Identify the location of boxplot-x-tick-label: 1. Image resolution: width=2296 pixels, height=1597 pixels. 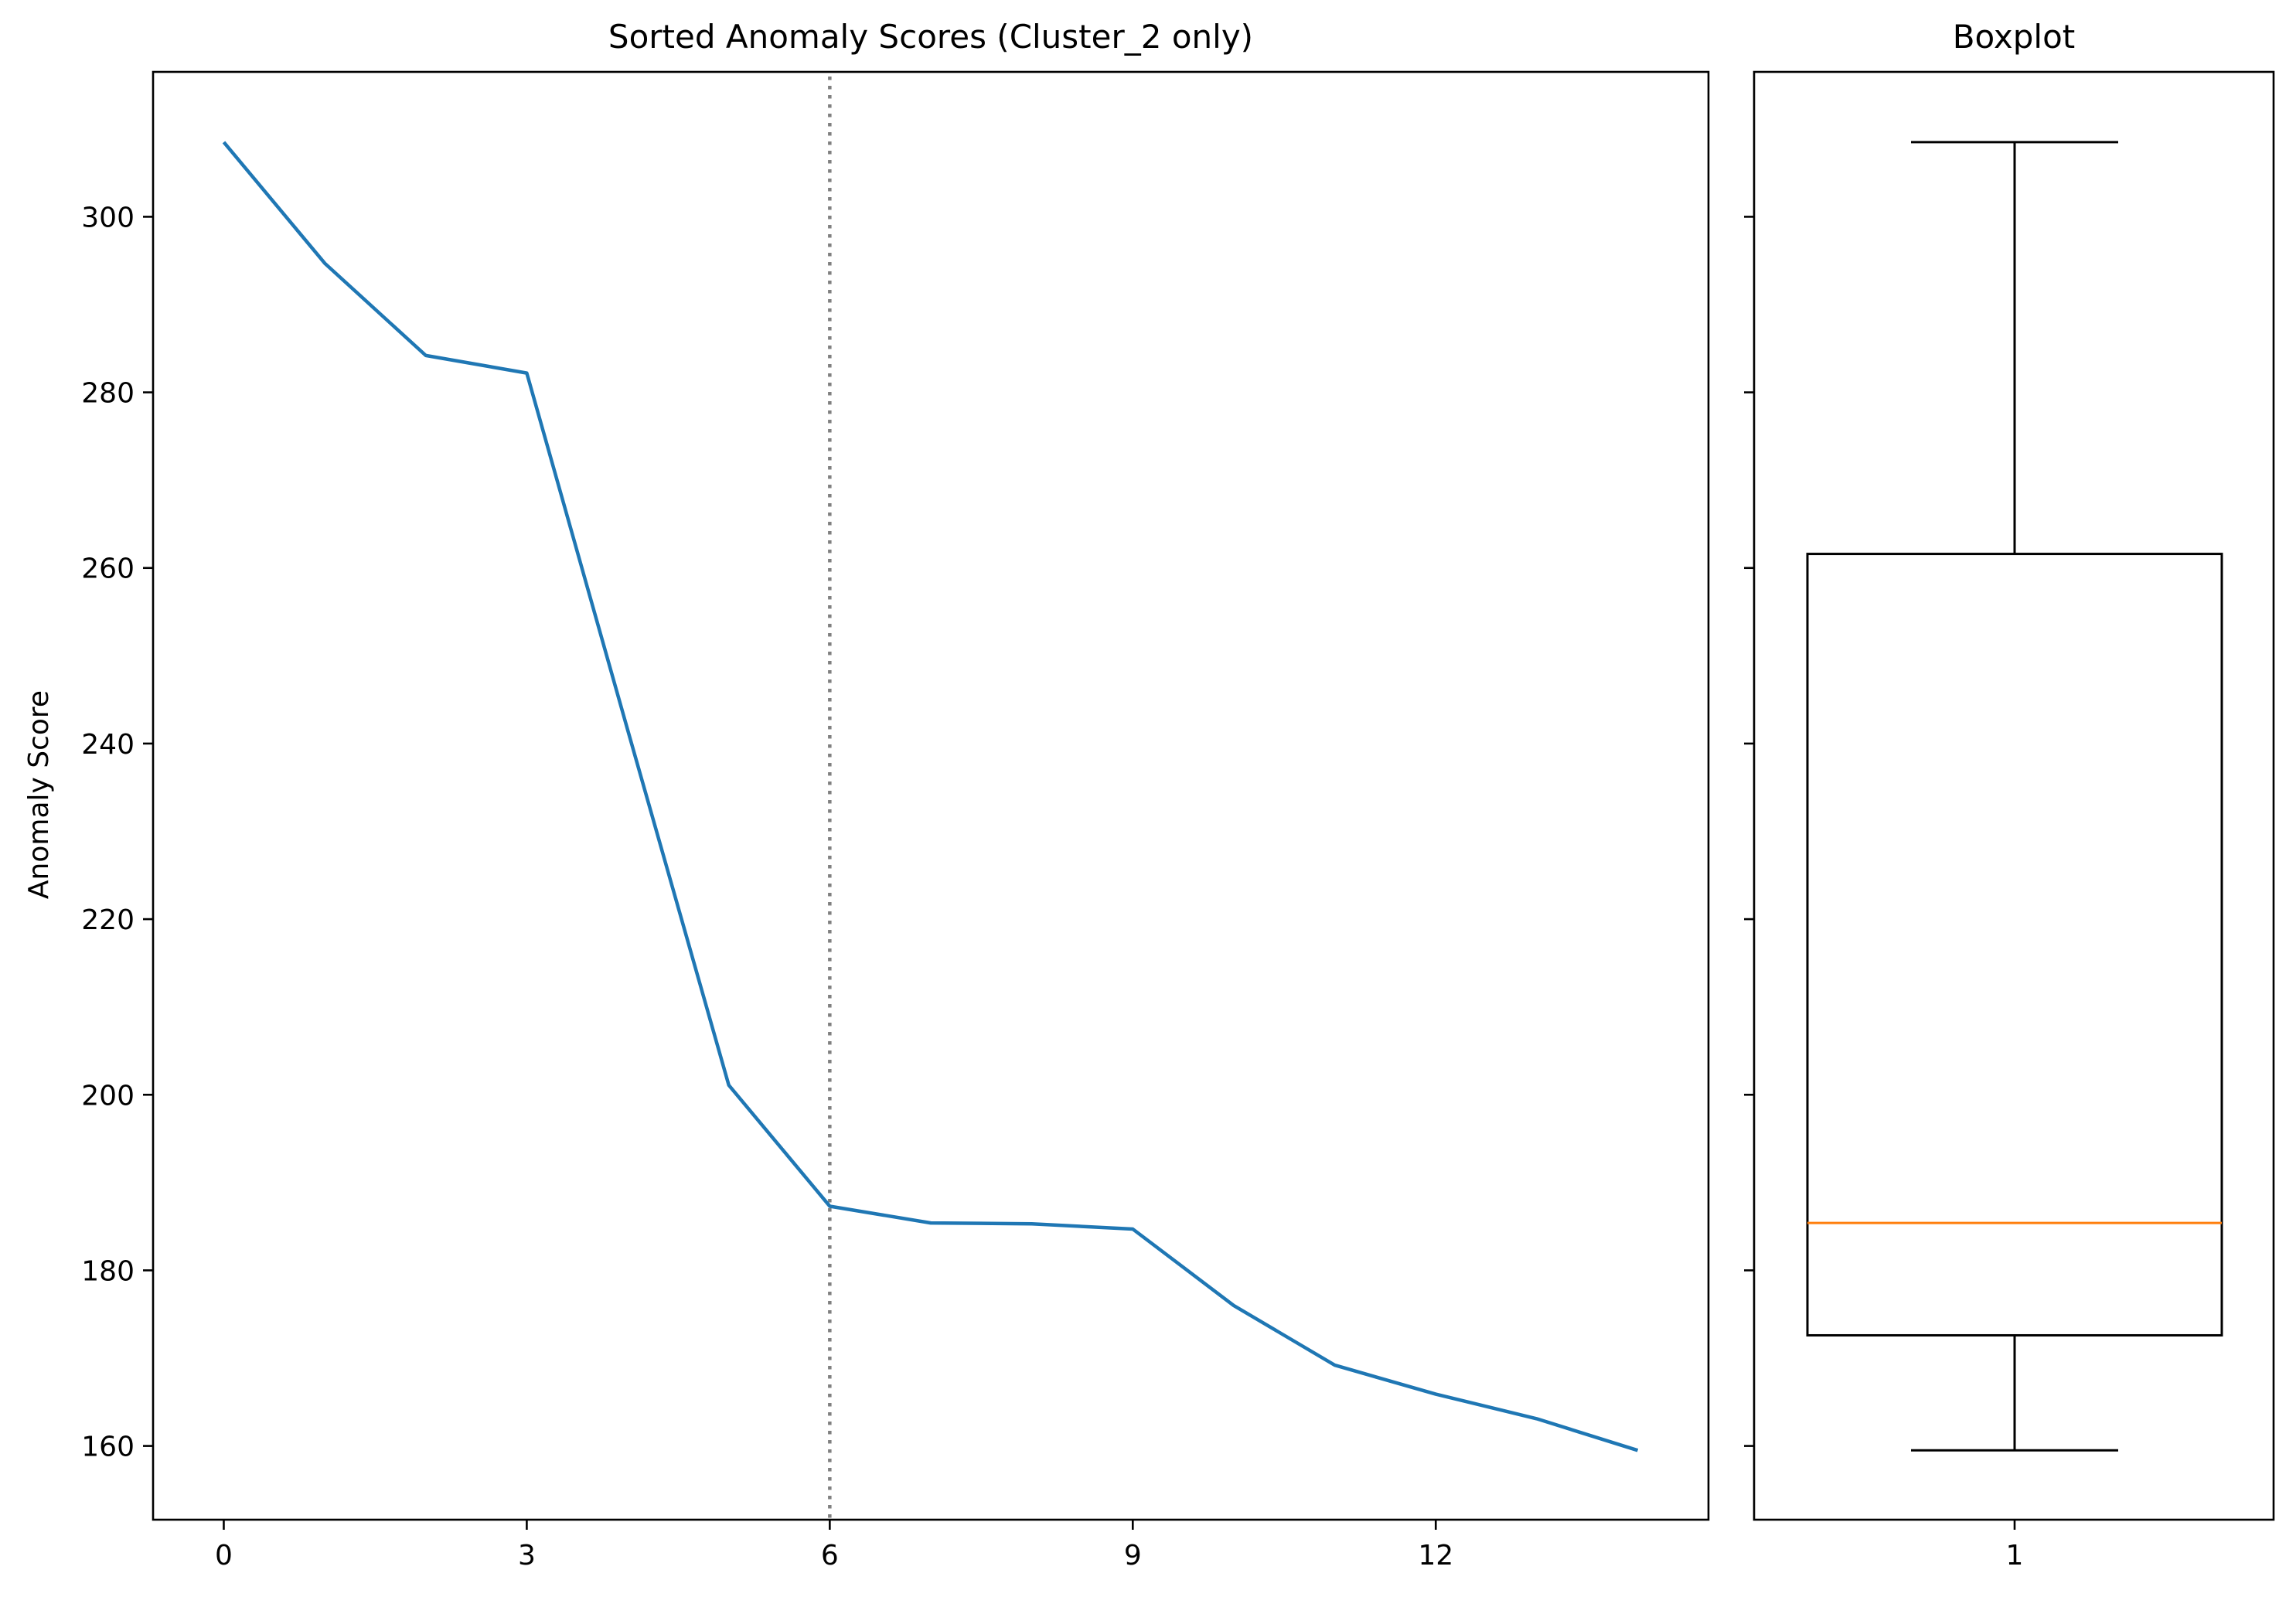
(2015, 1555).